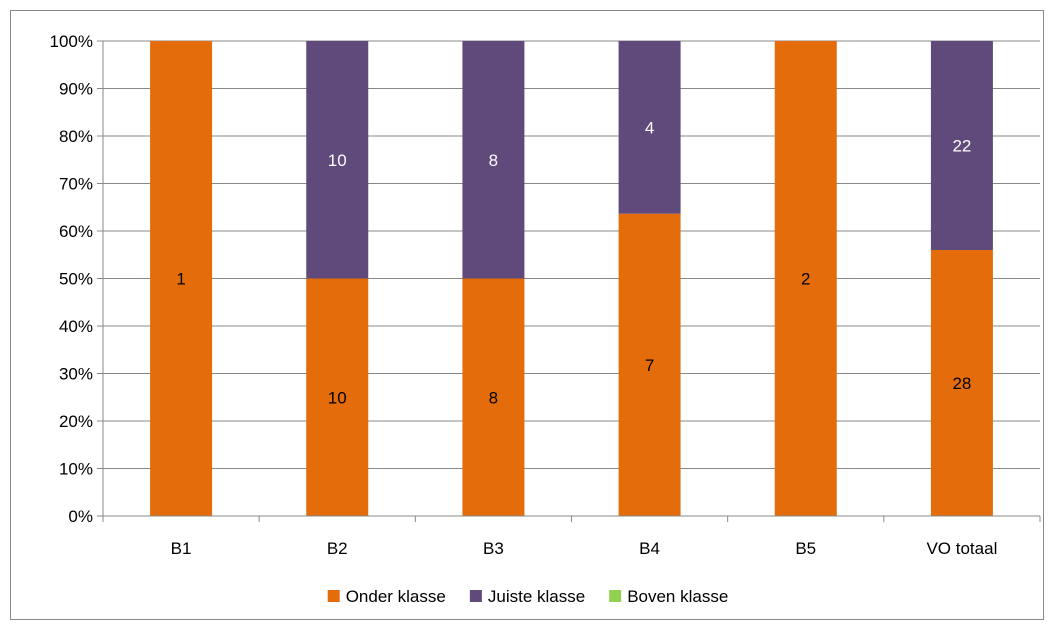 The width and height of the screenshot is (1056, 630). Describe the element at coordinates (80, 516) in the screenshot. I see `y-tick-label: 0%` at that location.